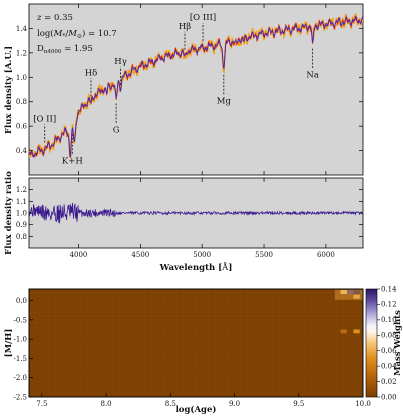 This screenshot has height=417, width=403. Describe the element at coordinates (363, 404) in the screenshot. I see `x-tick-label: 10.0` at that location.